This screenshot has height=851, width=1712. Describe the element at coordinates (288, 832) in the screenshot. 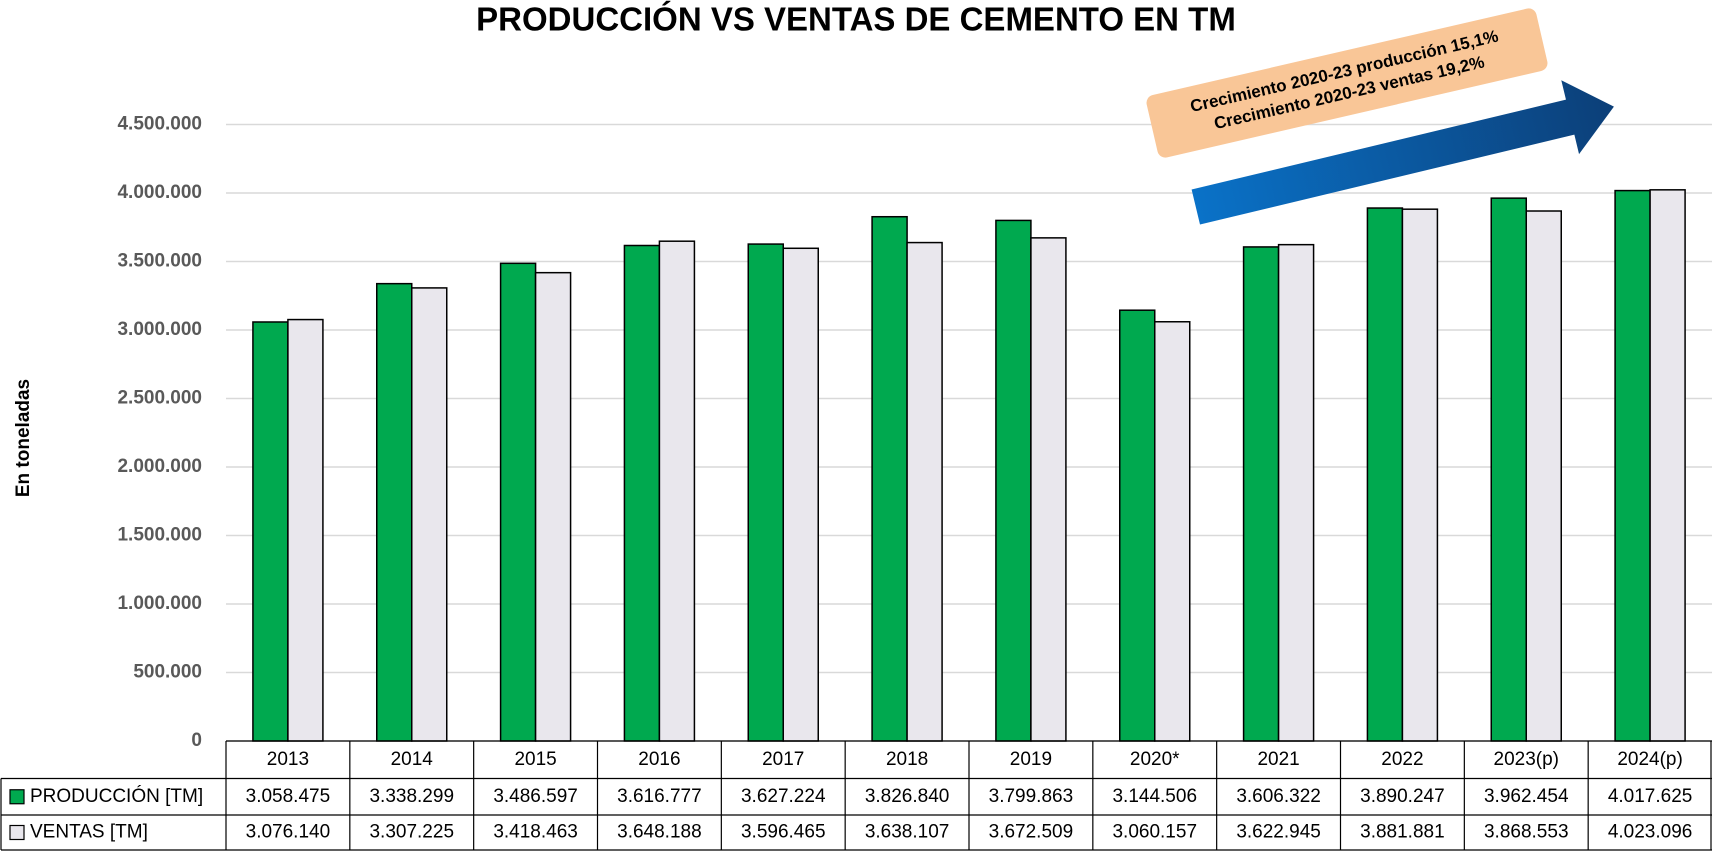

I see `table-value: 3.076.140` at that location.